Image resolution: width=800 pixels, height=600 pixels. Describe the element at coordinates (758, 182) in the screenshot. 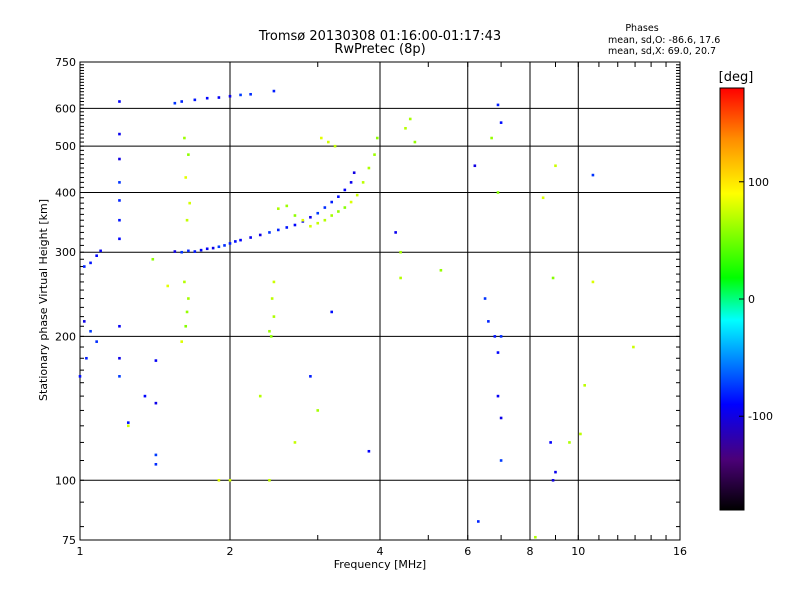

I see `colorbar-tick-label: 100` at that location.